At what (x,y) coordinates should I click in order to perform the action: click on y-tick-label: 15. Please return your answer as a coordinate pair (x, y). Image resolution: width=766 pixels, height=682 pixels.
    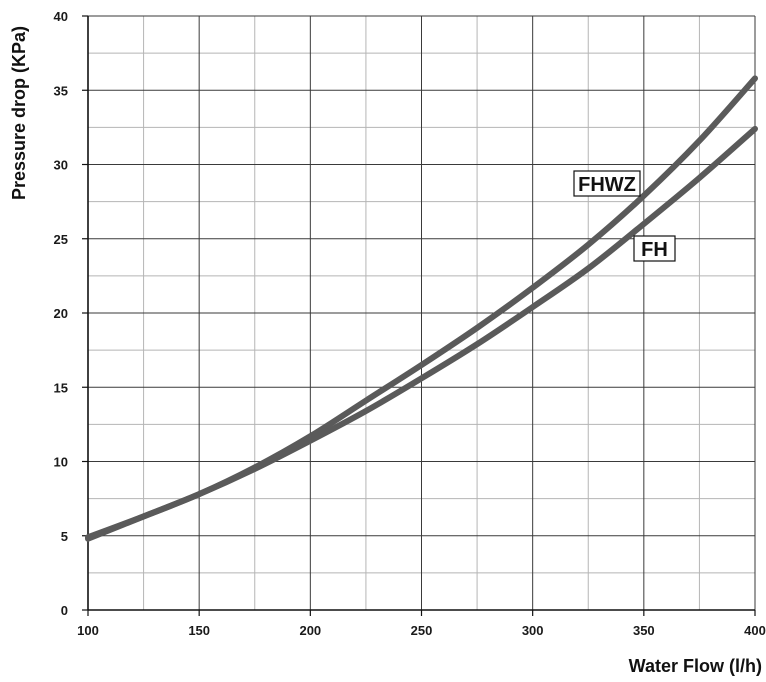
    Looking at the image, I should click on (61, 387).